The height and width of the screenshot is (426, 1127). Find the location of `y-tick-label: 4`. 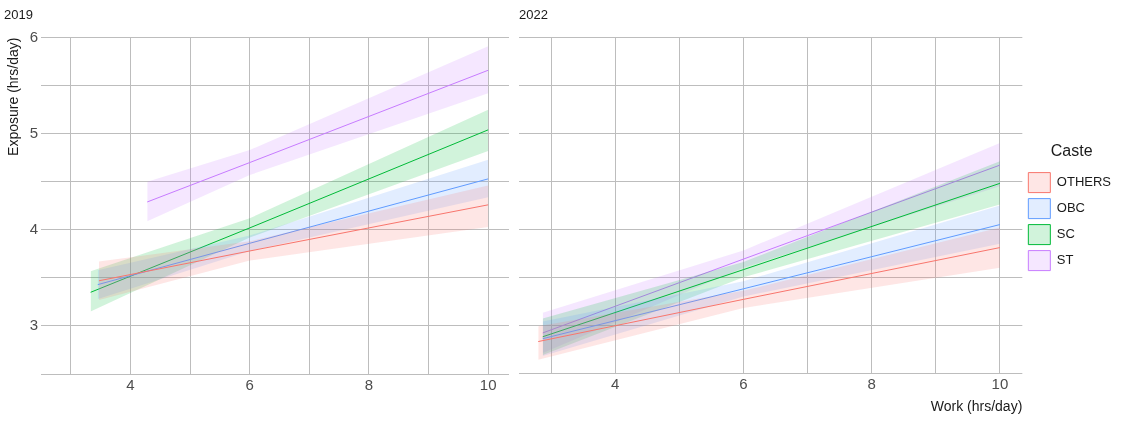

y-tick-label: 4 is located at coordinates (34, 228).